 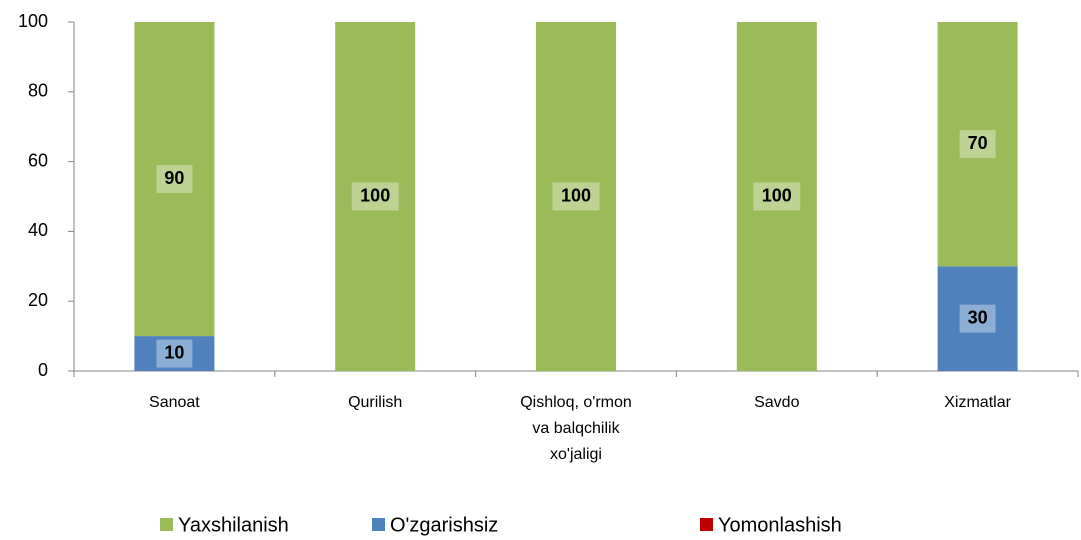 I want to click on legend-label: Yaxshilanish, so click(x=233, y=525).